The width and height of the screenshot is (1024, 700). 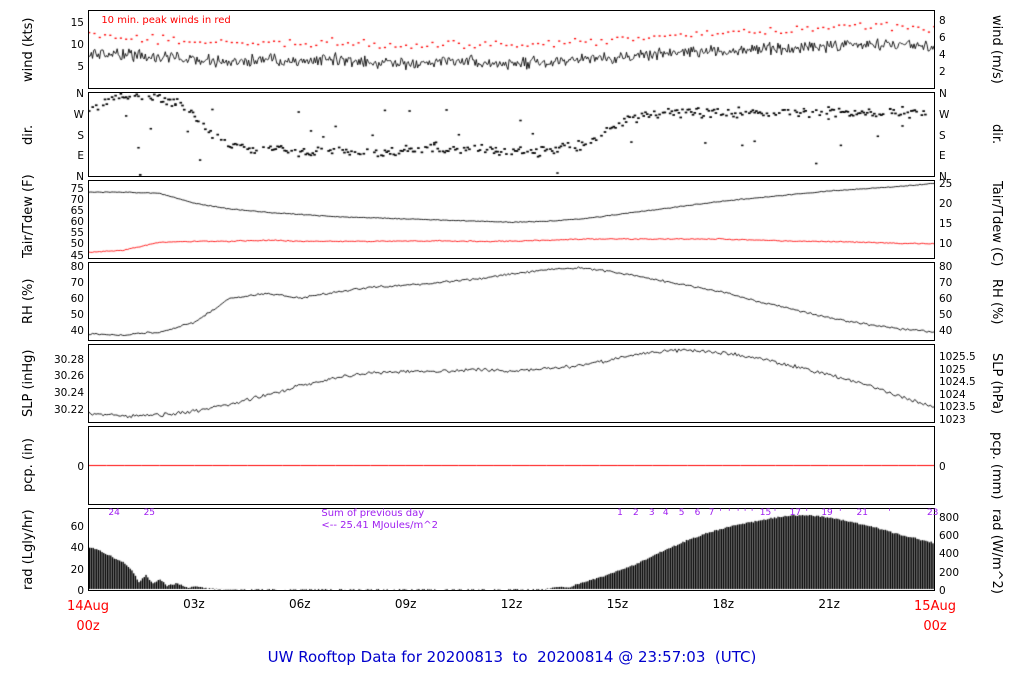 What do you see at coordinates (373, 514) in the screenshot?
I see `rad-annotation: Sum of previous day` at bounding box center [373, 514].